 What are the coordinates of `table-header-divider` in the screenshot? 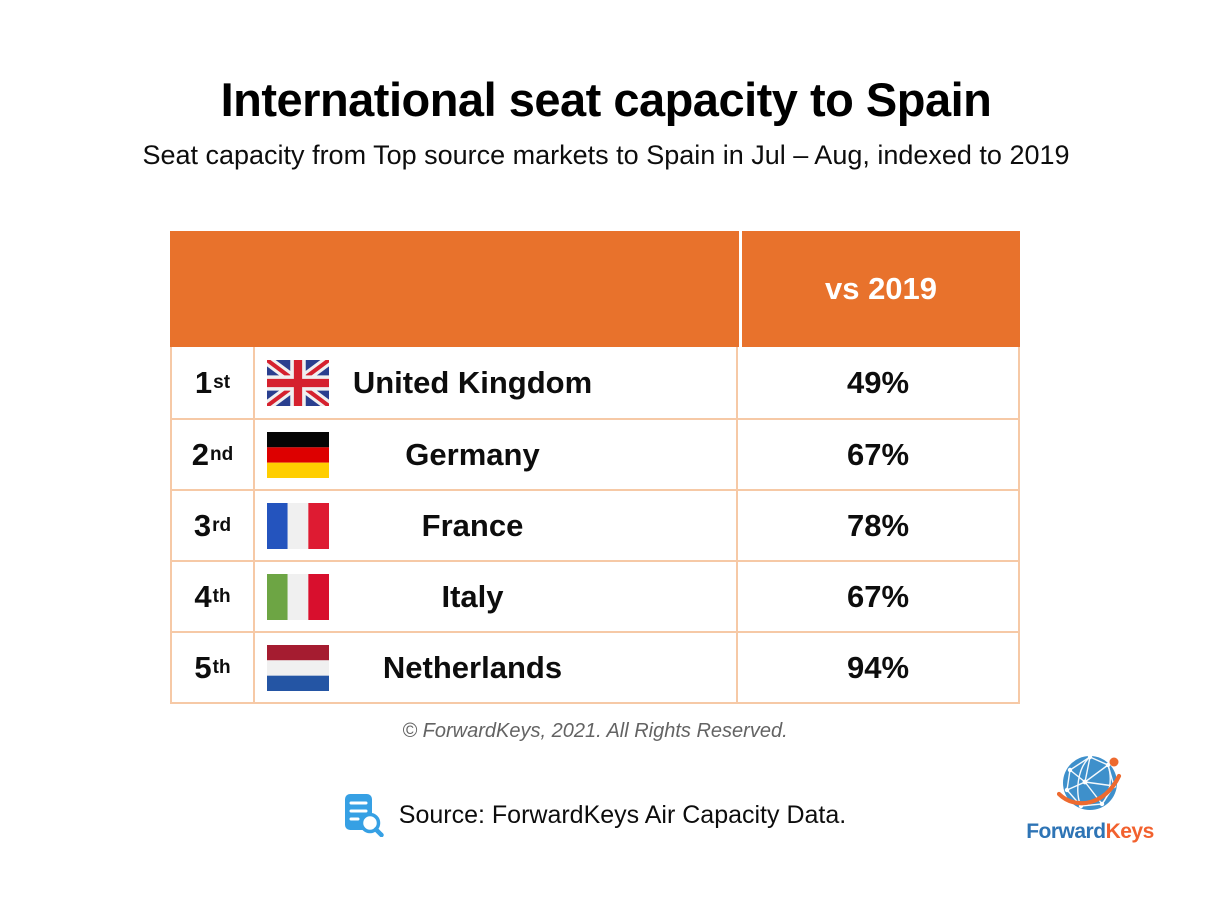 It's located at (740, 289).